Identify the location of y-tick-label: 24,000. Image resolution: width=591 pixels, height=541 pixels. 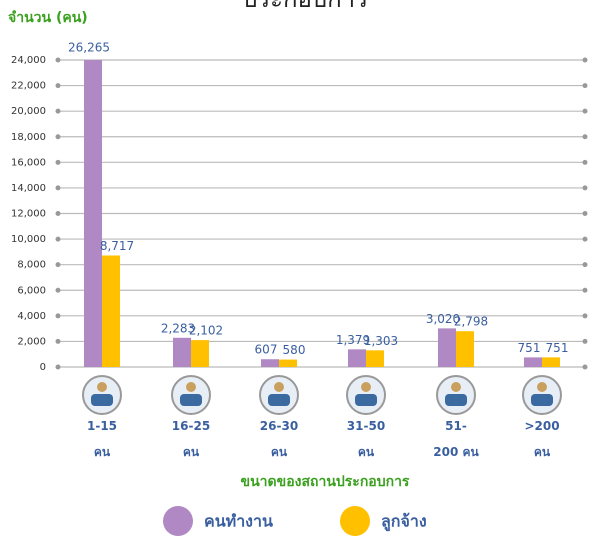
(28, 60).